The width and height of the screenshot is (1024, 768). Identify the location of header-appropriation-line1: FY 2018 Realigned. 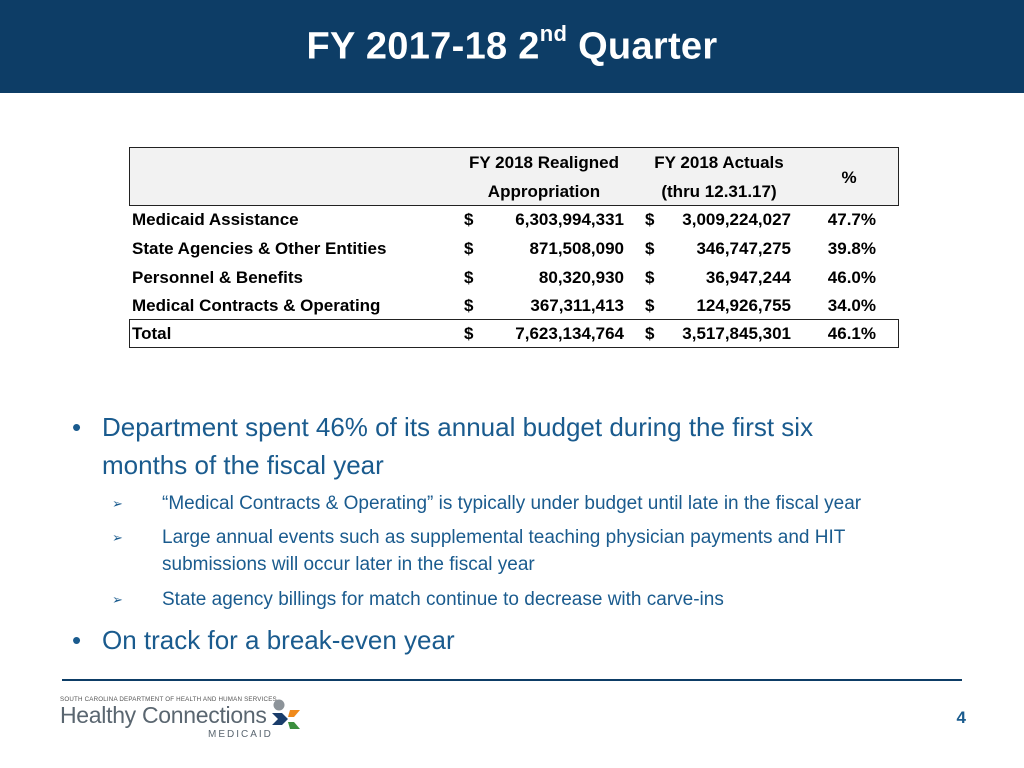
(544, 162).